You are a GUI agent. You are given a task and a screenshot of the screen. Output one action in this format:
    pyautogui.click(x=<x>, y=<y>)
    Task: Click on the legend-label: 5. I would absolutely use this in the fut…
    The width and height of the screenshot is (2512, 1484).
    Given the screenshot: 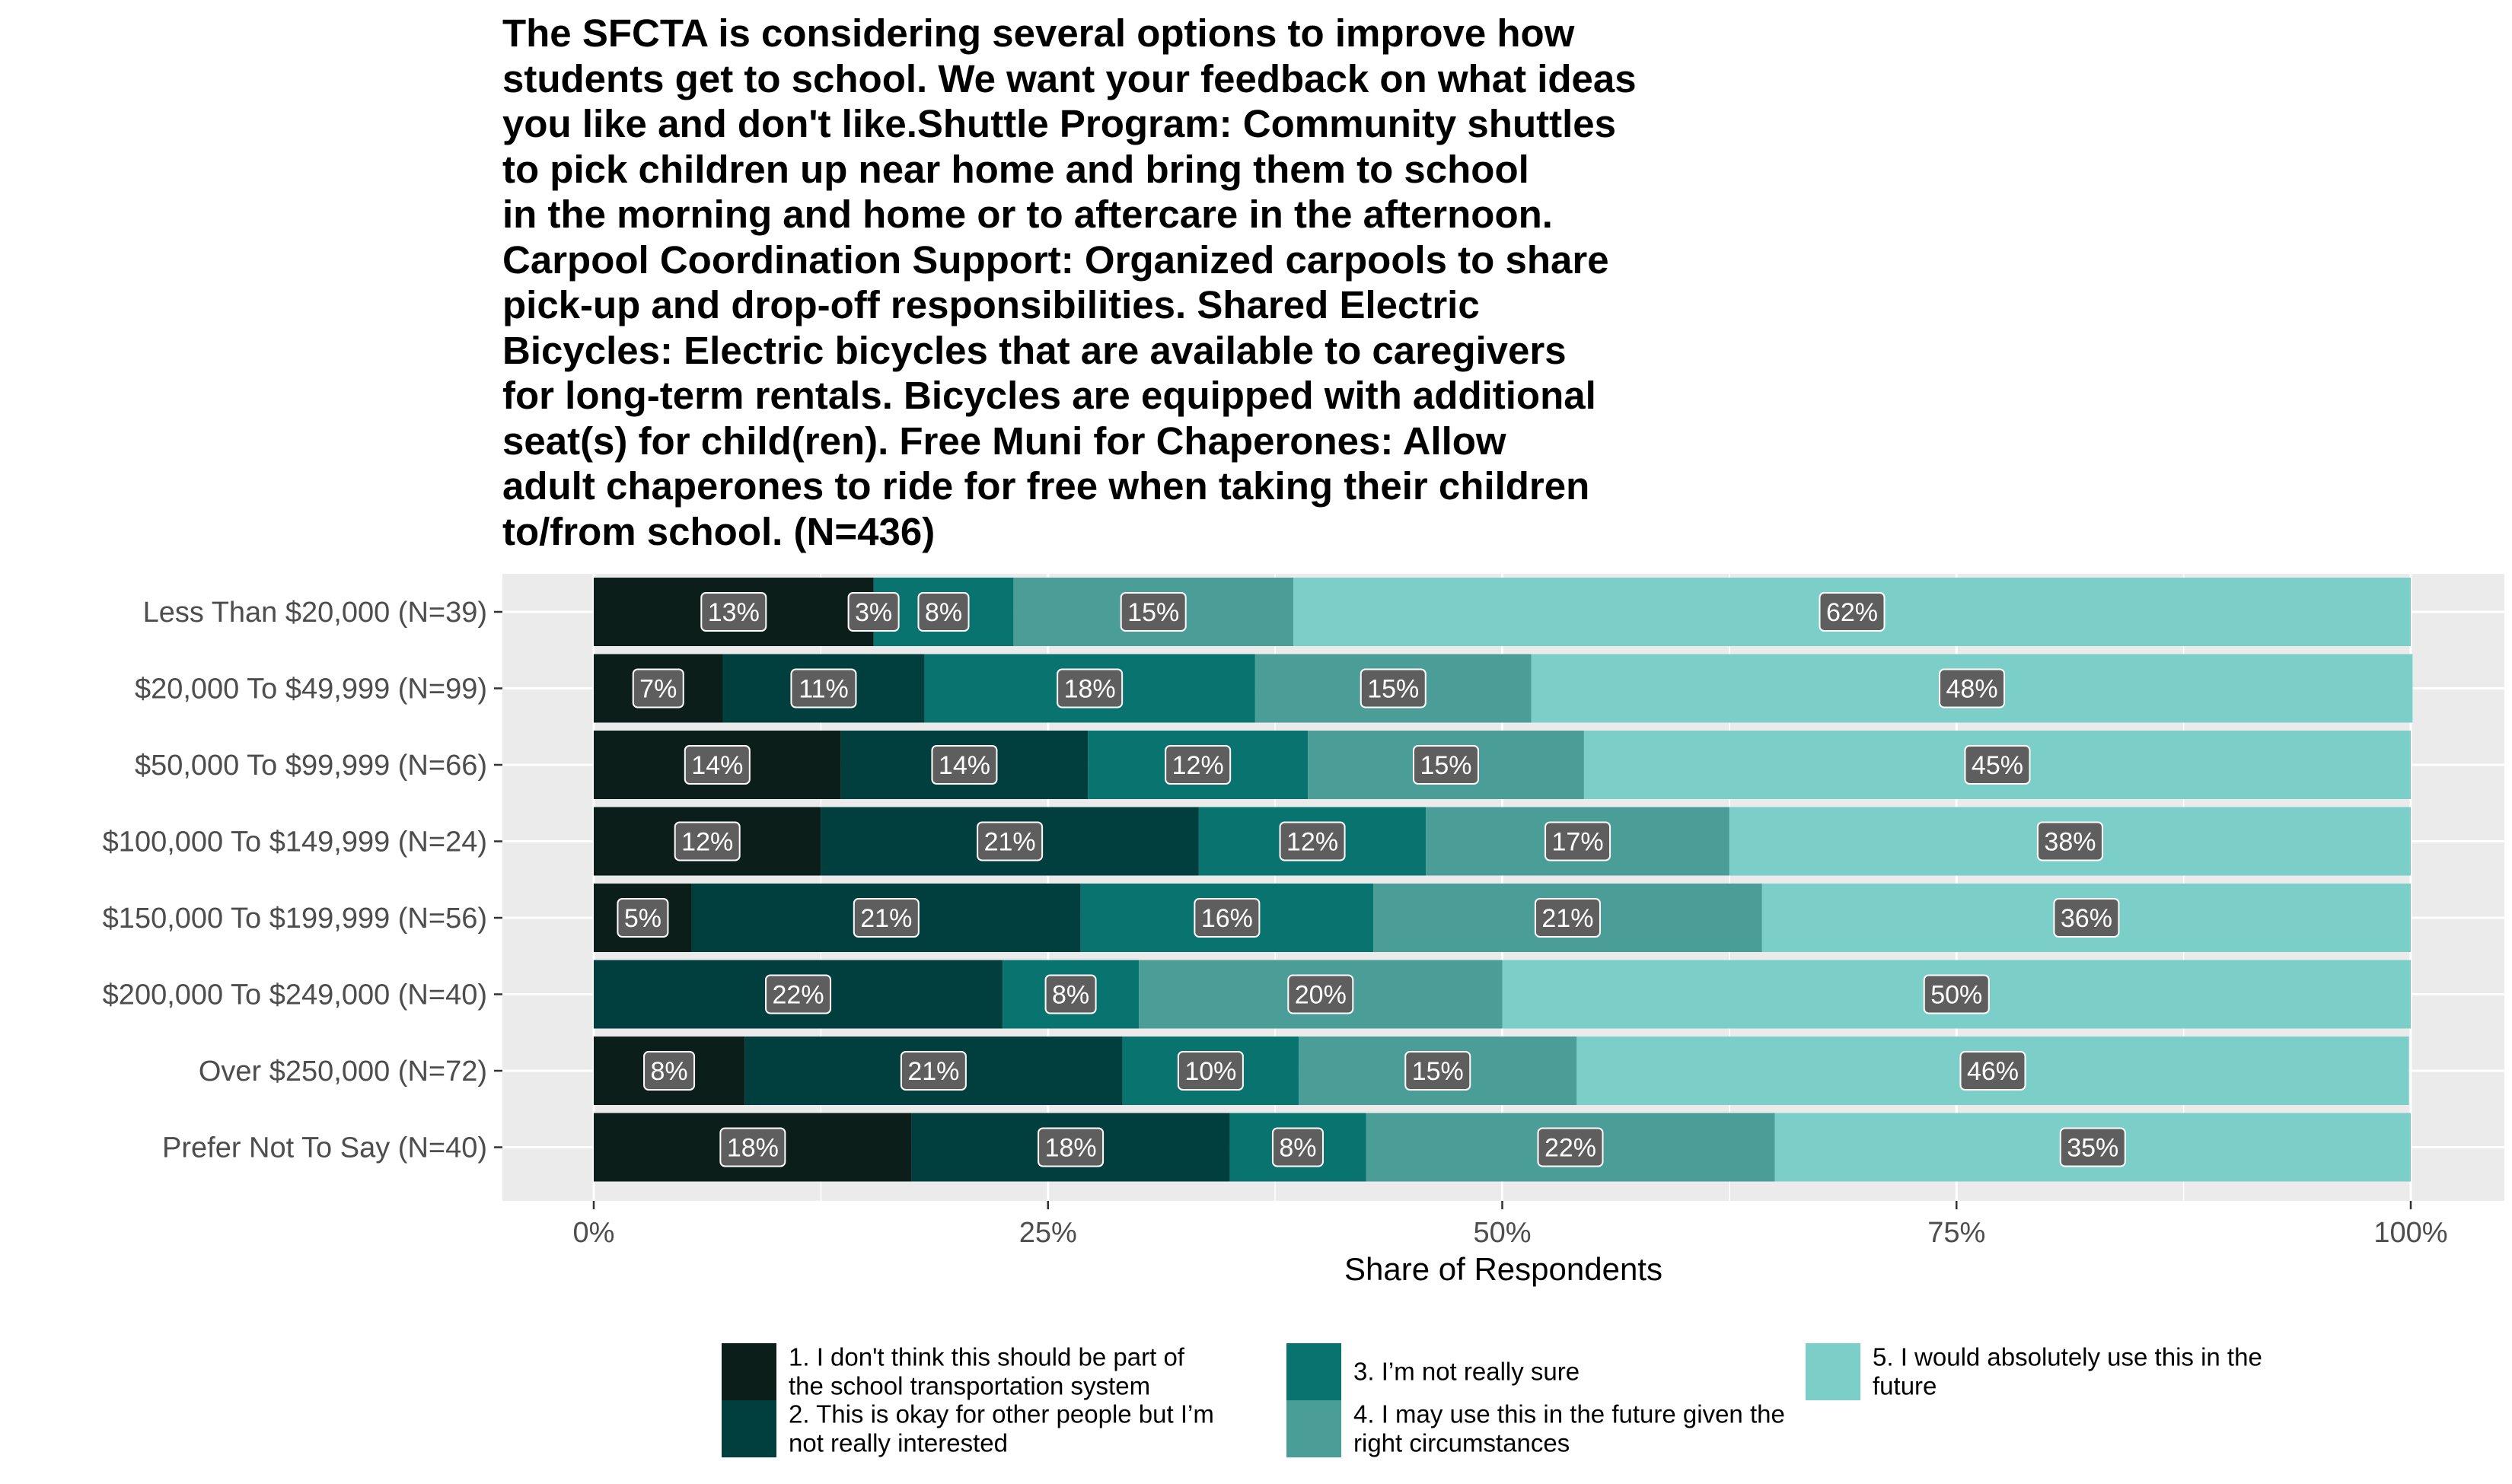 What is the action you would take?
    pyautogui.click(x=2067, y=1371)
    